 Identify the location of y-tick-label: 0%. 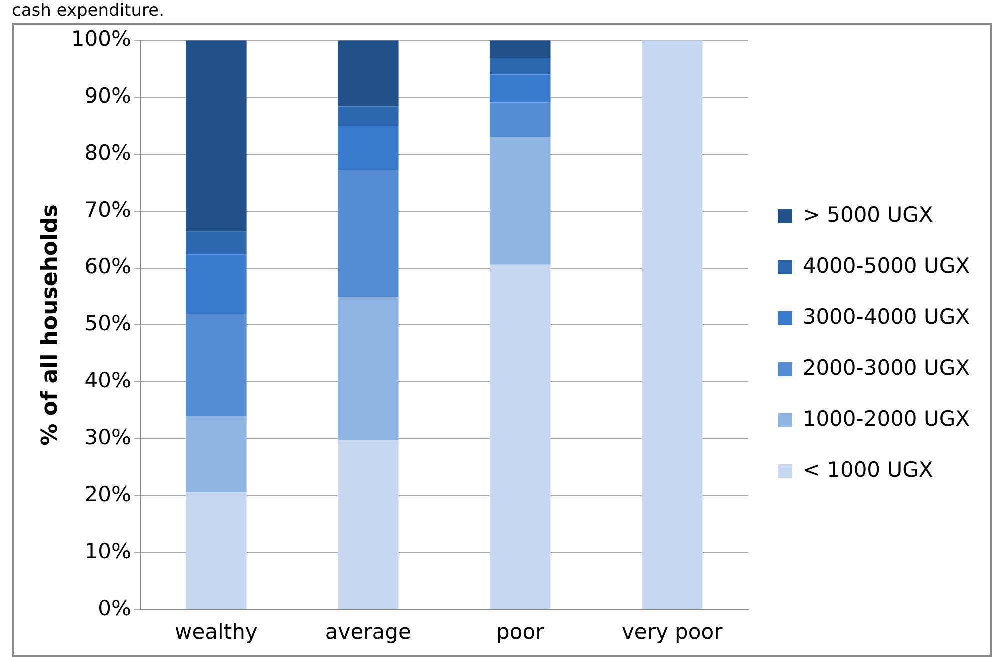
(115, 608).